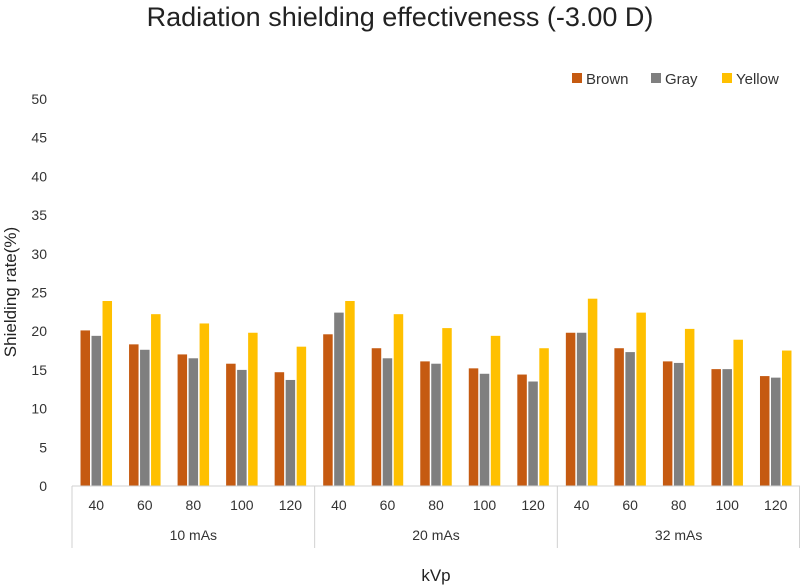  What do you see at coordinates (39, 254) in the screenshot?
I see `y-tick-label: 30` at bounding box center [39, 254].